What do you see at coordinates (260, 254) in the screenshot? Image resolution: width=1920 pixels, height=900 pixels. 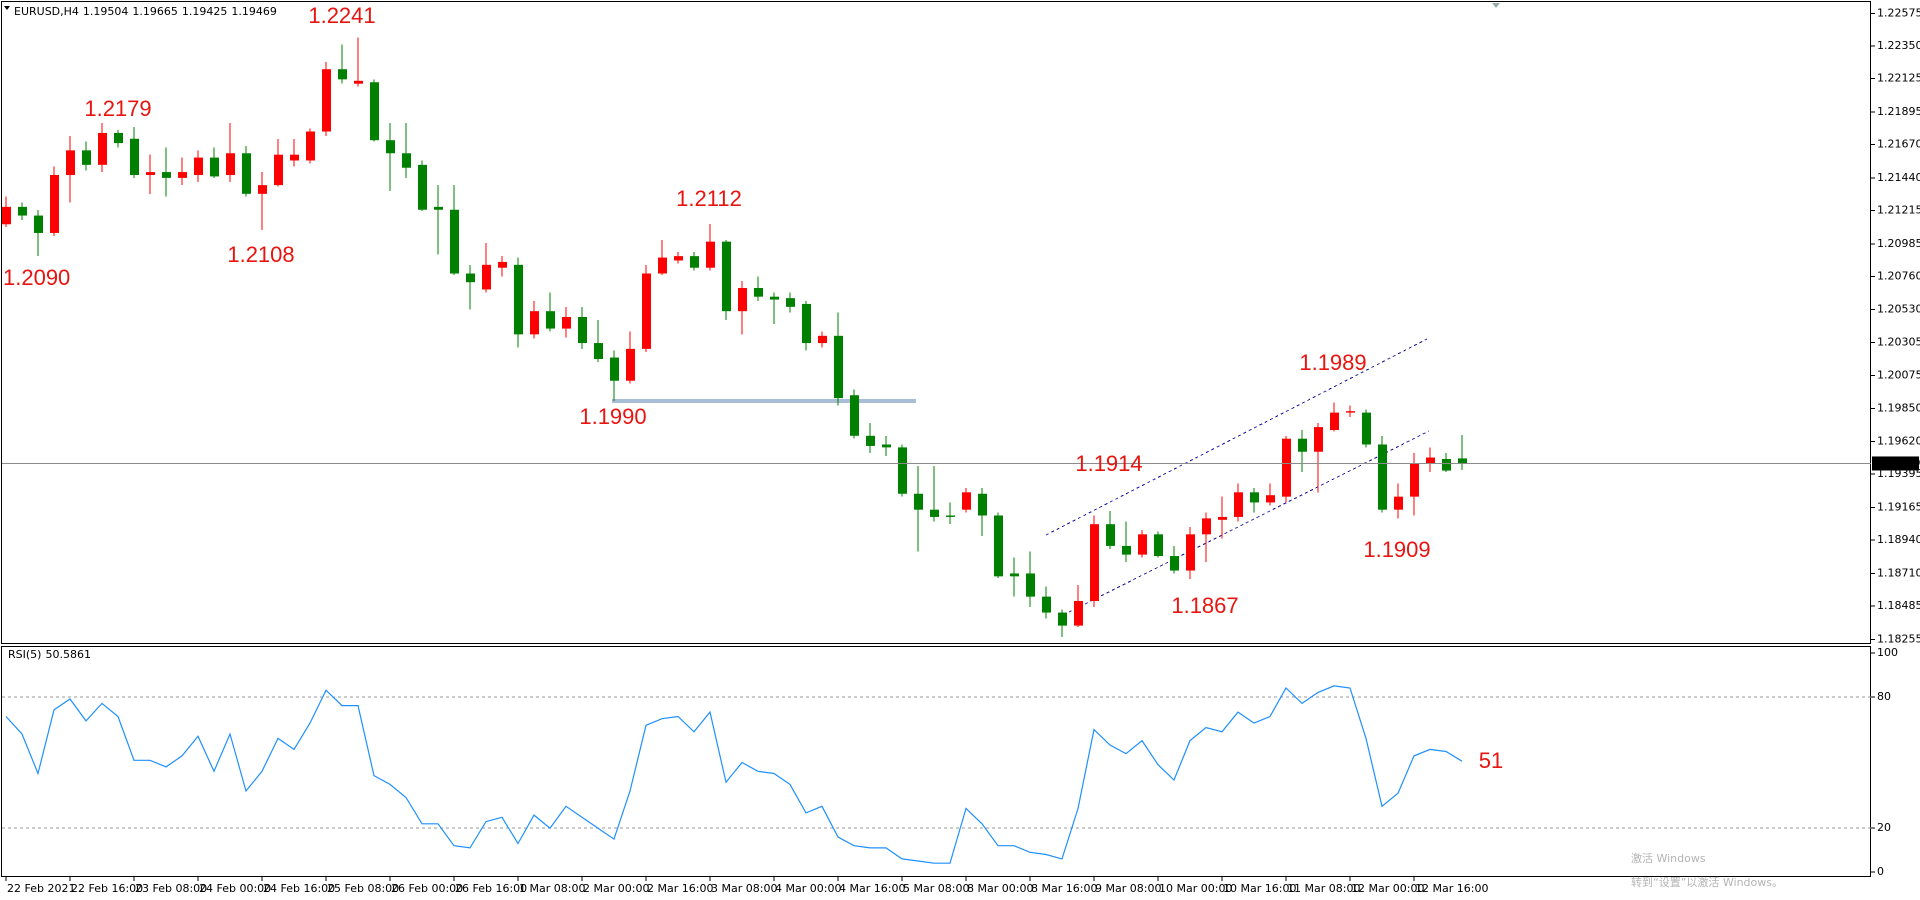 I see `annotation: 1.2108` at bounding box center [260, 254].